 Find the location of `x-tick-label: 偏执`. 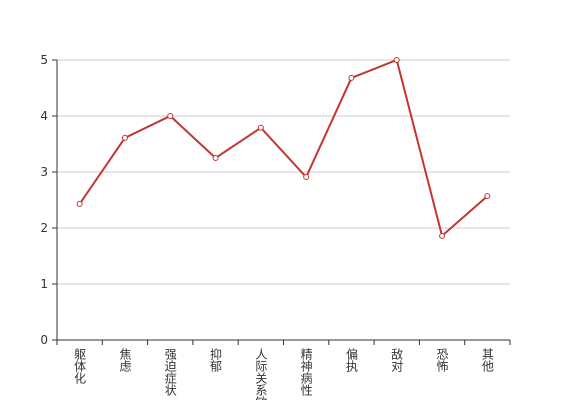

x-tick-label: 偏执 is located at coordinates (351, 360).